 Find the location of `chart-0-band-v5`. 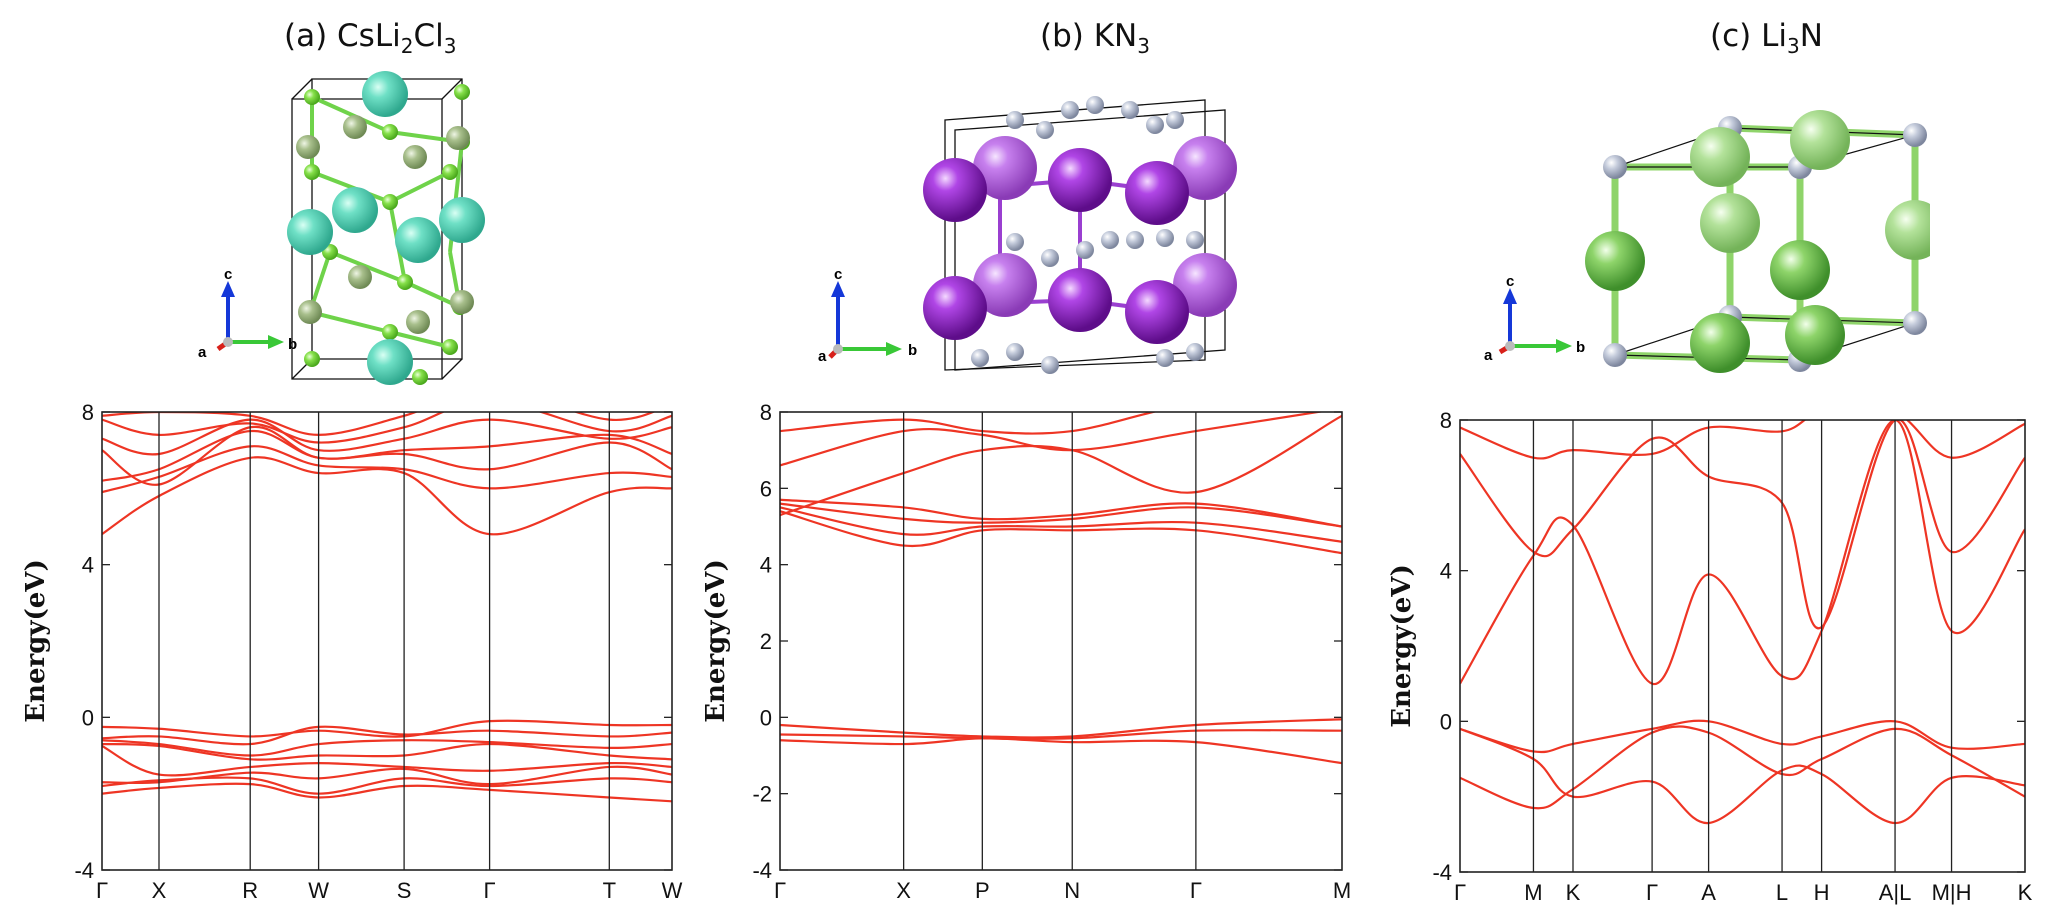

chart-0-band-v5 is located at coordinates (387, 760).